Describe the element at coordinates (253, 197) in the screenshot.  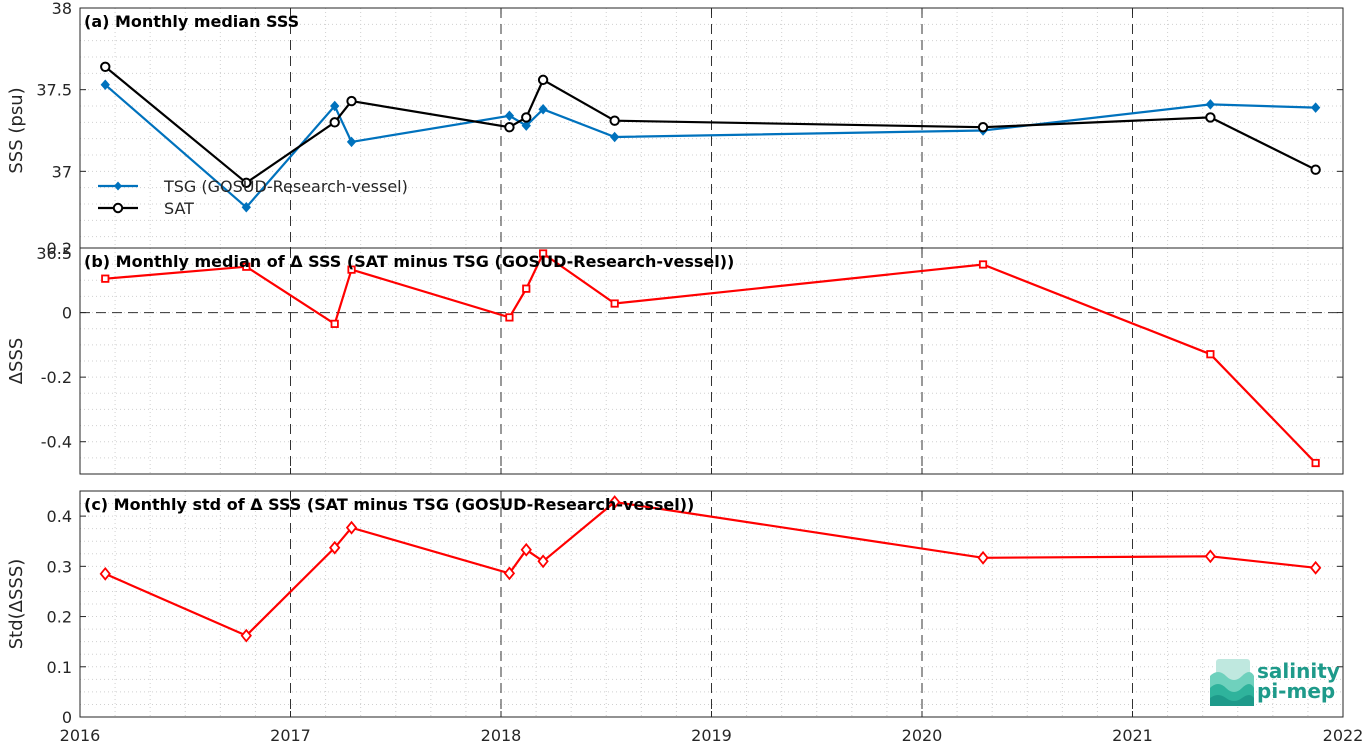
I see `legend: TSG (GOSUD-Research-vessel) SAT` at that location.